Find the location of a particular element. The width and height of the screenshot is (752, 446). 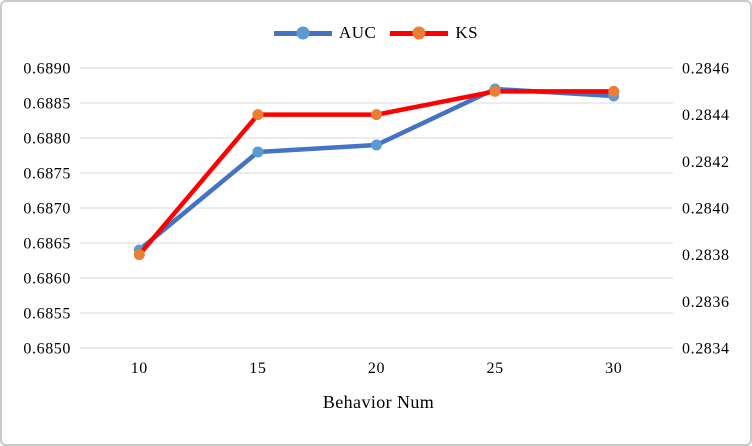

right-axis-tick: 0.2836 is located at coordinates (706, 302).